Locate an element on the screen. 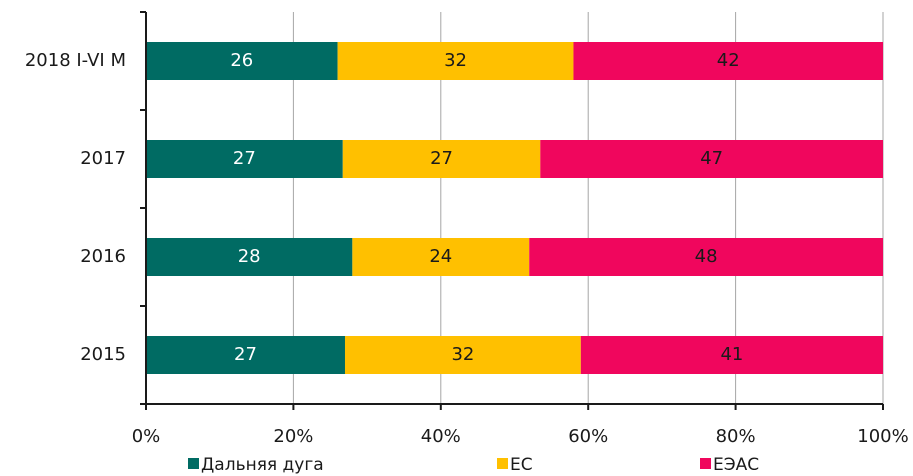 Image resolution: width=913 pixels, height=476 pixels. data-label: 42 is located at coordinates (728, 60).